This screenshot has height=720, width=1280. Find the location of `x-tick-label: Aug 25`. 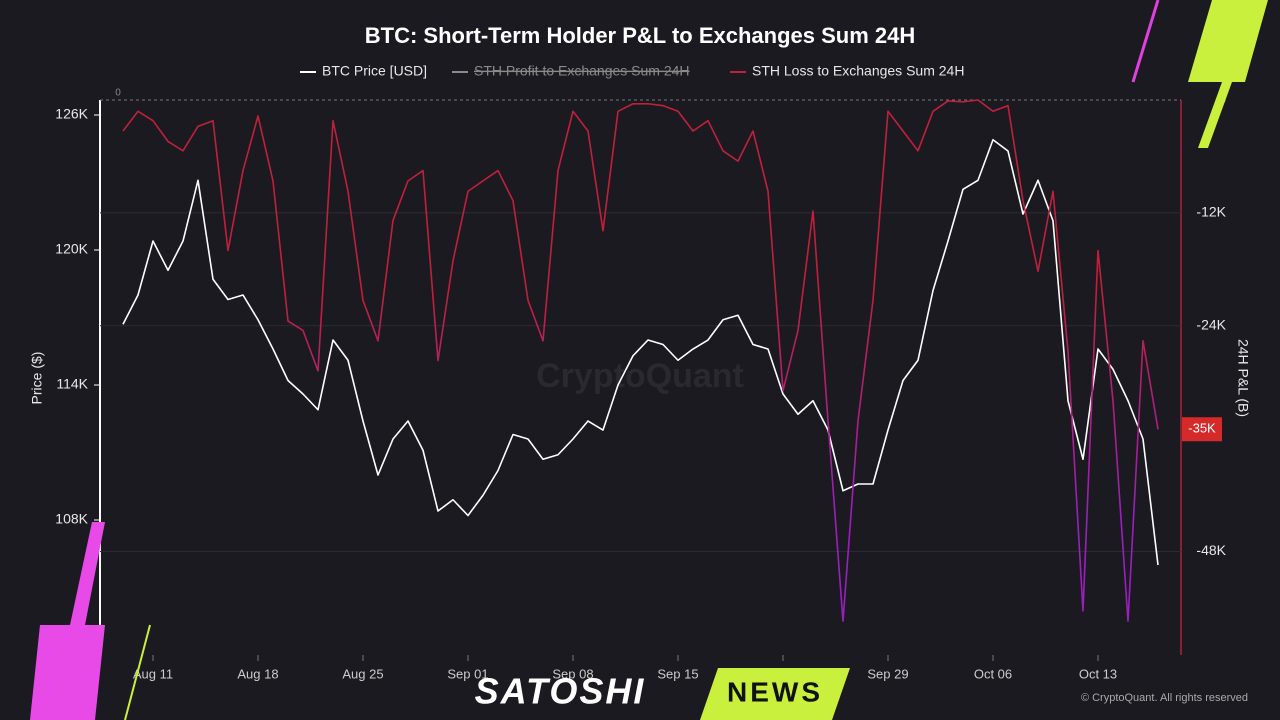

x-tick-label: Aug 25 is located at coordinates (362, 673).